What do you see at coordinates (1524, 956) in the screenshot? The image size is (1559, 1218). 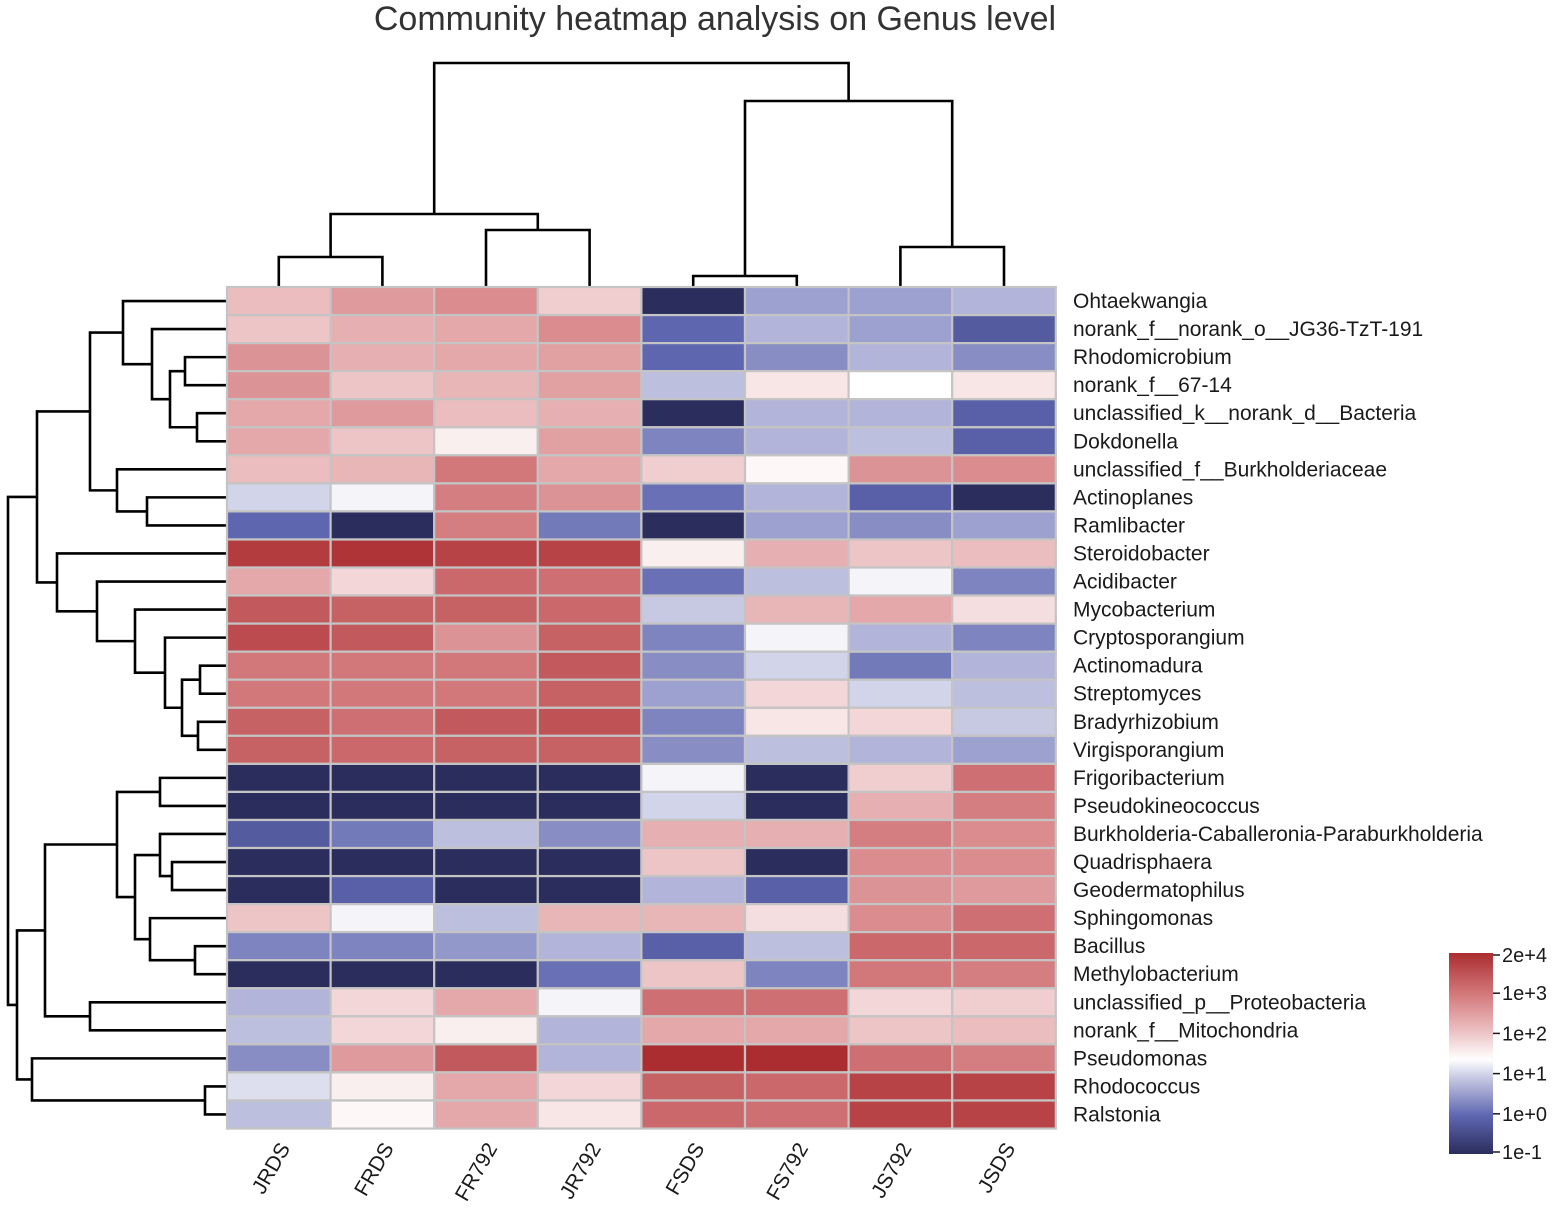 I see `colorbar-tick-label: 2e+4` at bounding box center [1524, 956].